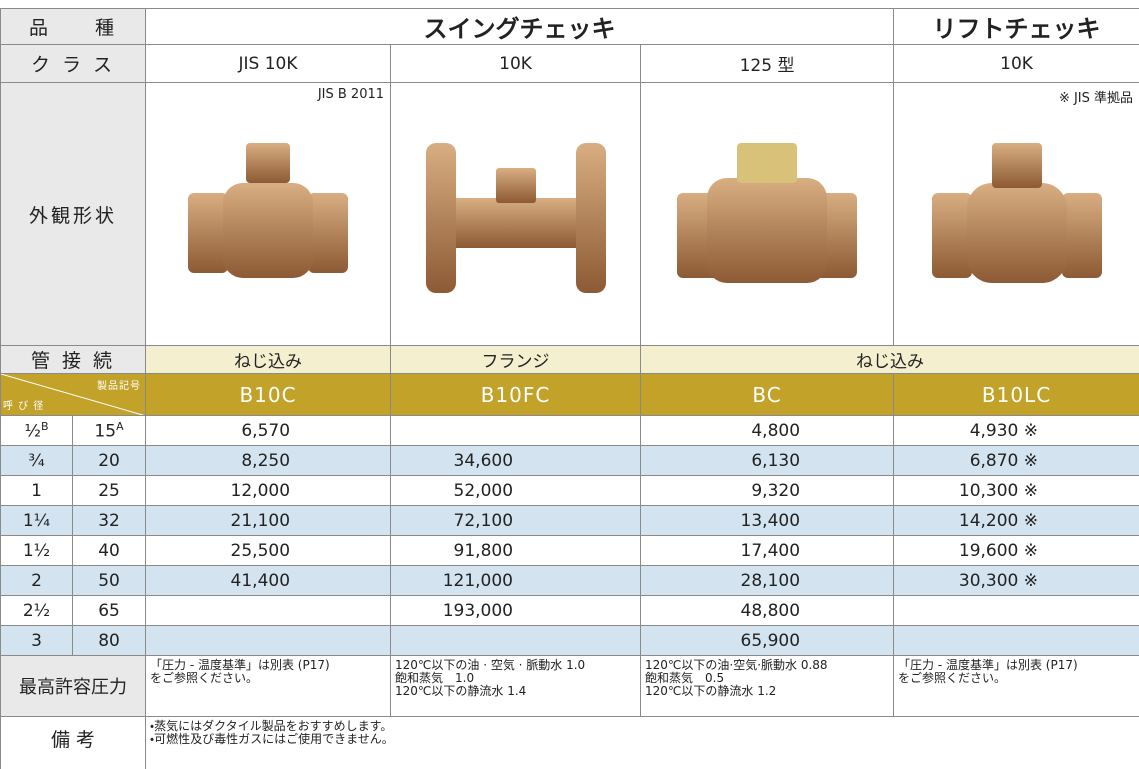  What do you see at coordinates (516, 520) in the screenshot?
I see `price: 72,100` at bounding box center [516, 520].